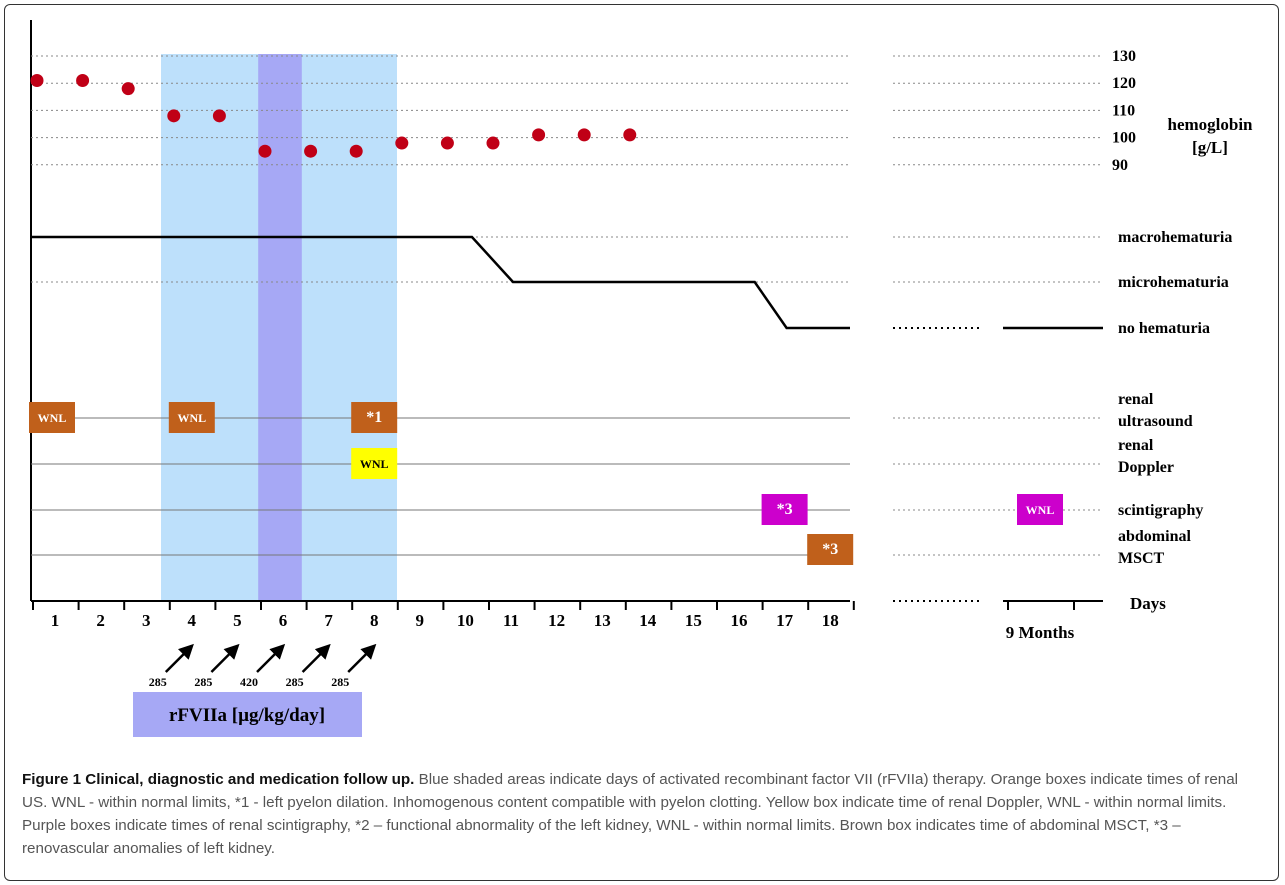  I want to click on x-axis-day-label: 7, so click(328, 620).